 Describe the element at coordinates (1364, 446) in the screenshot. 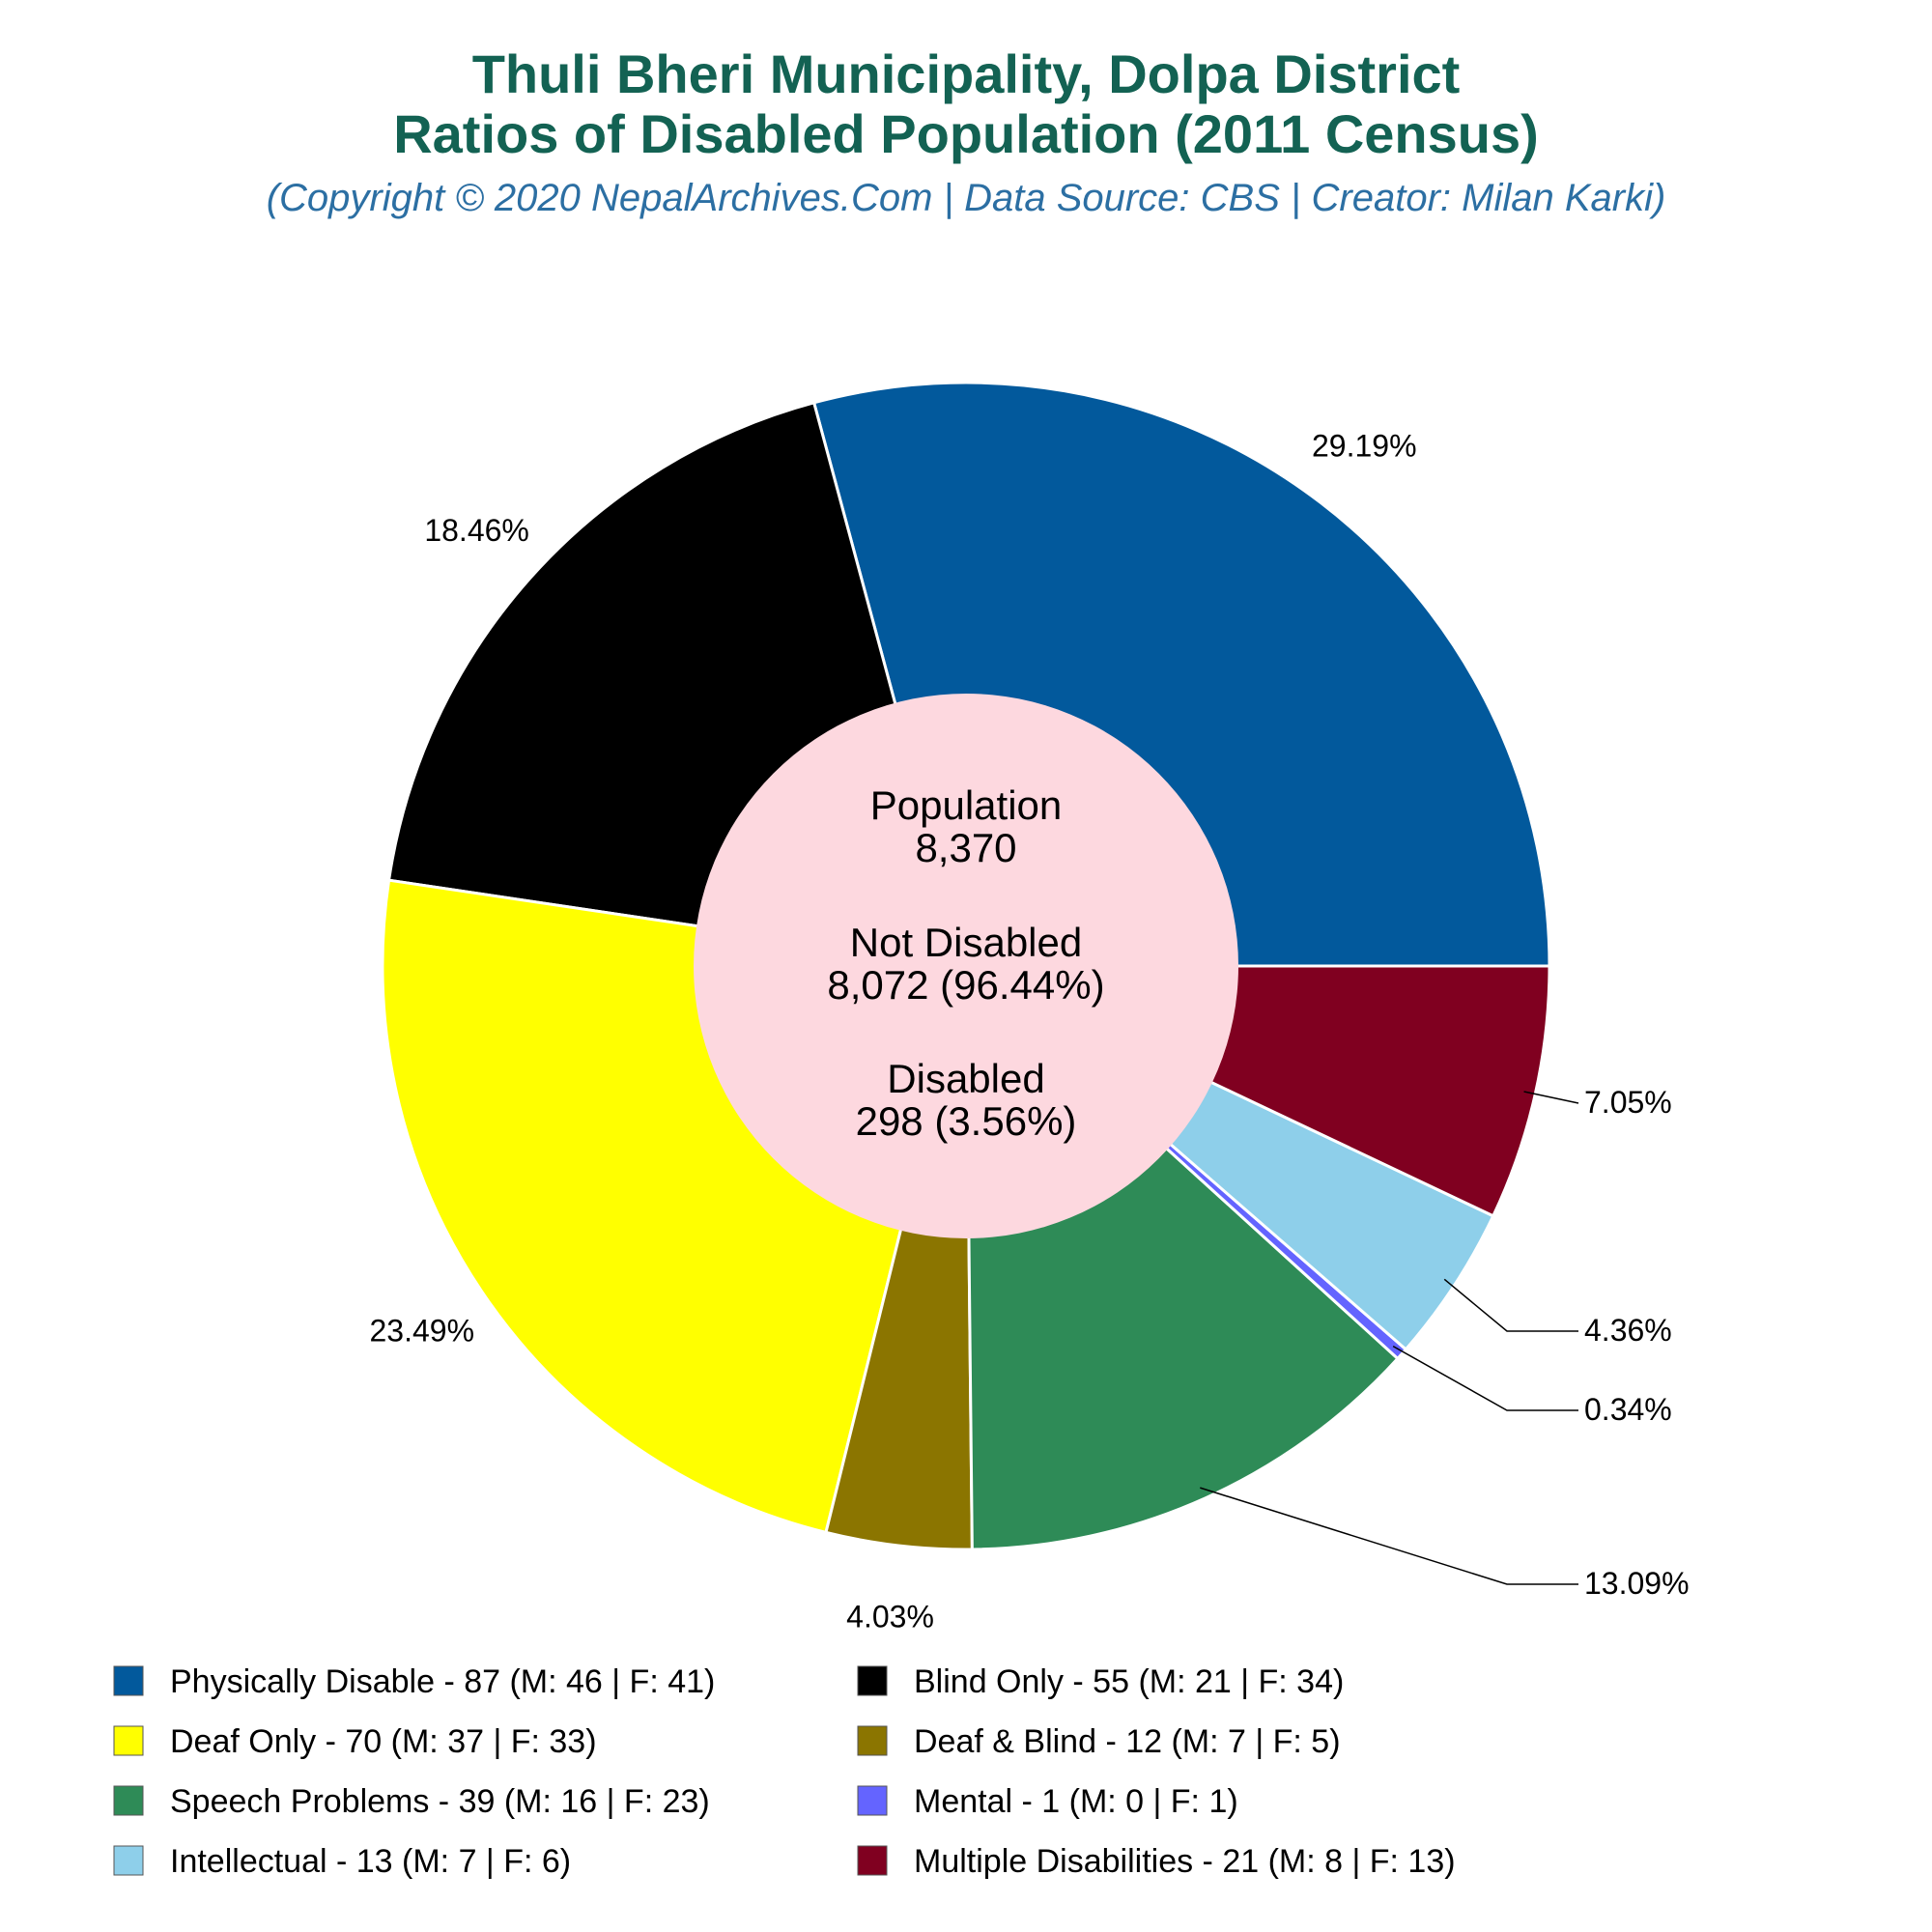

I see `percent-label: 29.19%` at that location.